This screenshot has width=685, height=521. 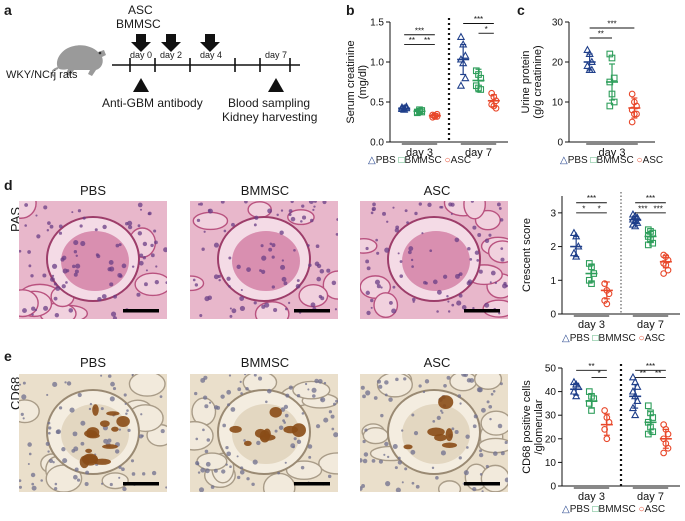 What do you see at coordinates (387, 160) in the screenshot?
I see `legend-label-pbs: PBS` at bounding box center [387, 160].